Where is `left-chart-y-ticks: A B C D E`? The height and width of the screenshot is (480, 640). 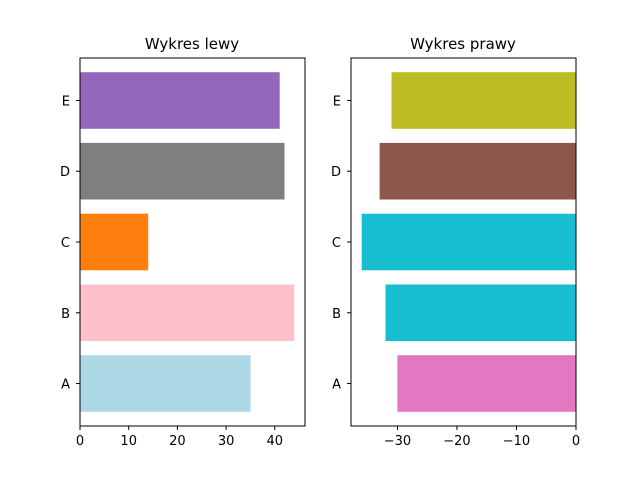
left-chart-y-ticks: A B C D E is located at coordinates (70, 243).